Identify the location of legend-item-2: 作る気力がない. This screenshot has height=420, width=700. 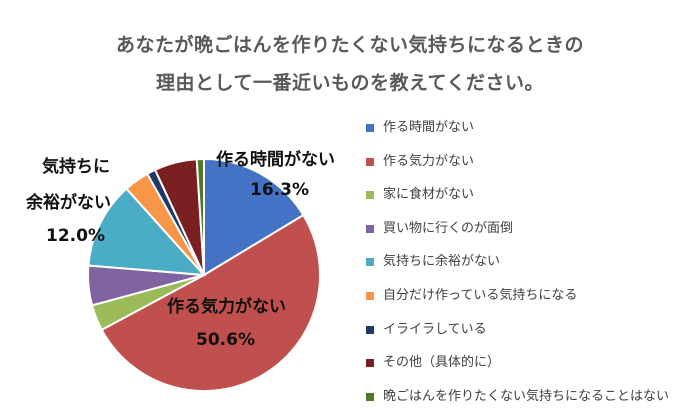
(517, 169).